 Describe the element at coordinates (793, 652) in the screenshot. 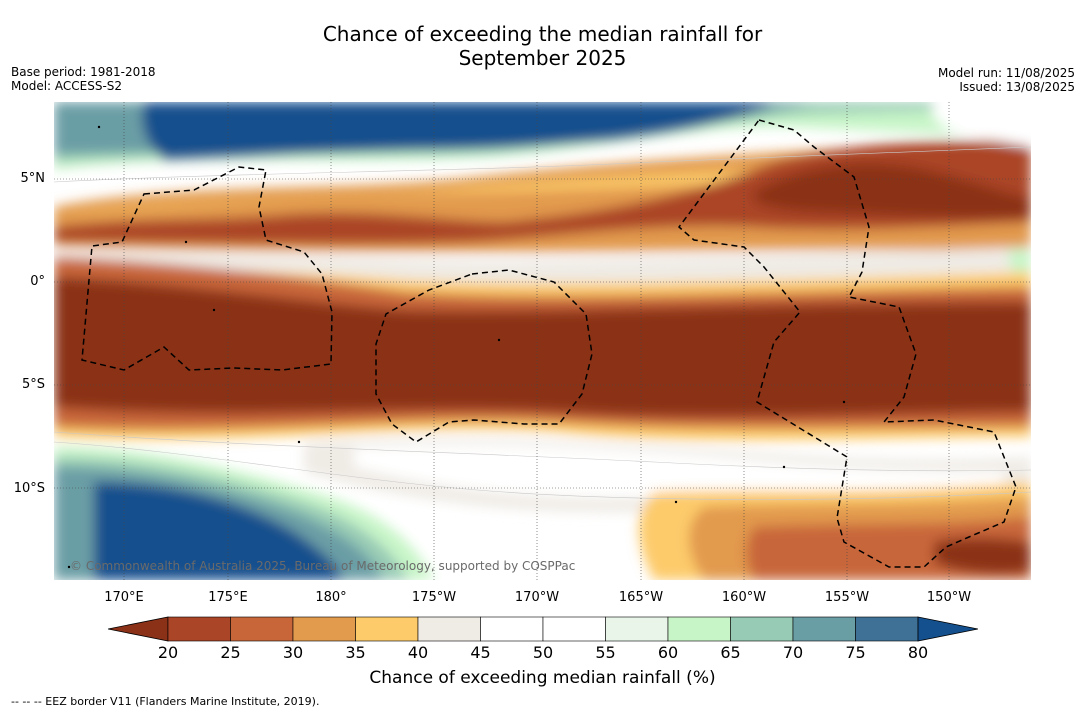

I see `colorbar-tick-label: 70` at that location.